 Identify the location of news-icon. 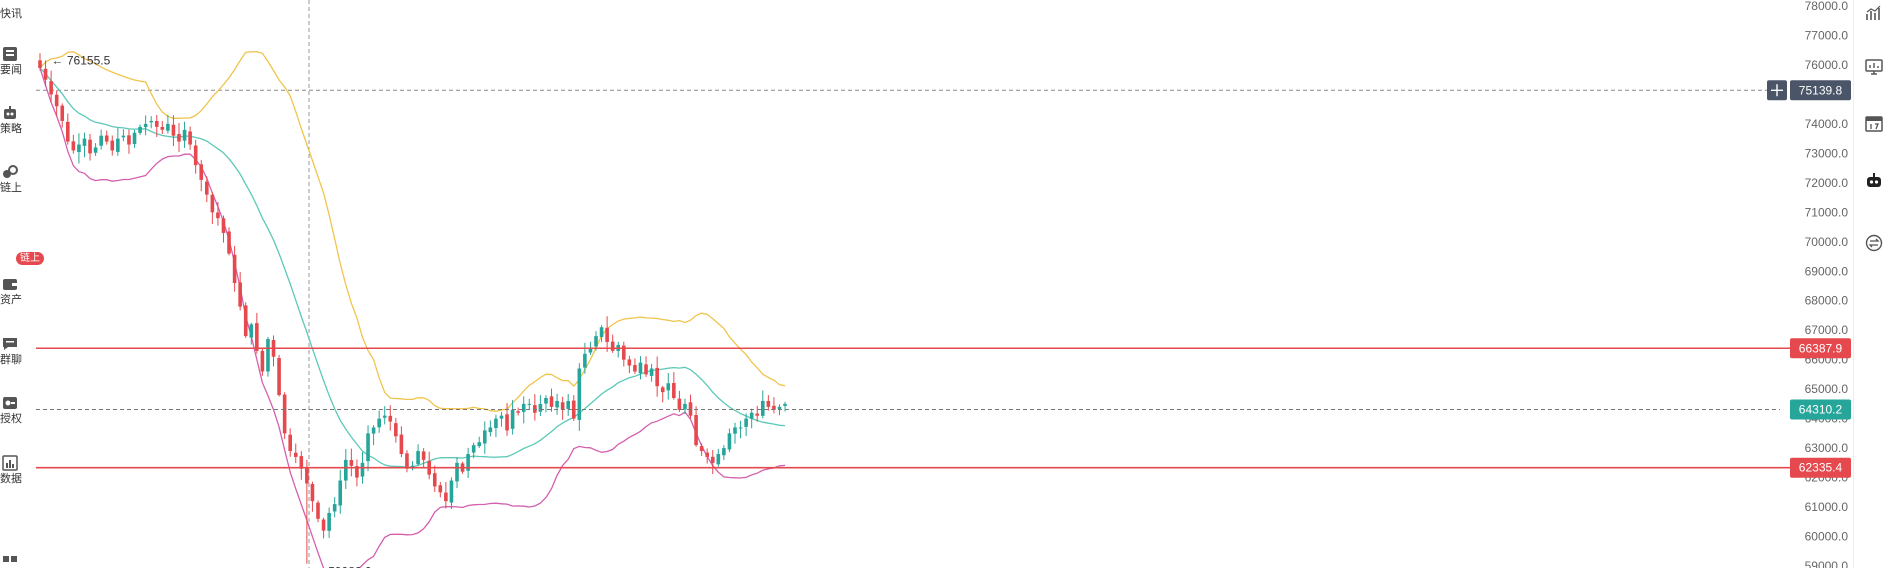
(10, 54).